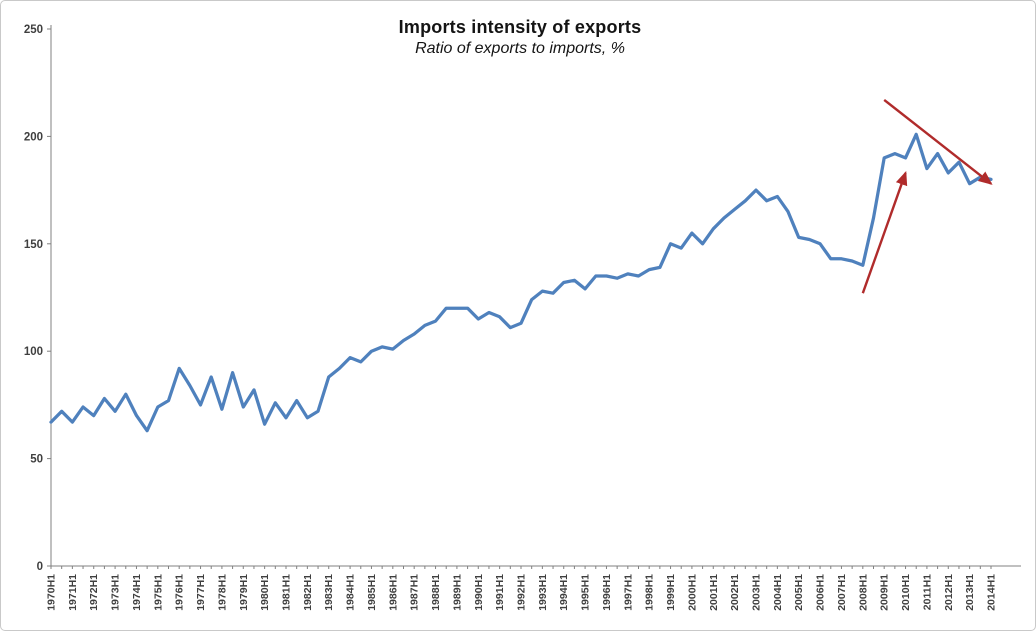 The height and width of the screenshot is (631, 1036). I want to click on x-tick-label: 2012H1, so click(949, 592).